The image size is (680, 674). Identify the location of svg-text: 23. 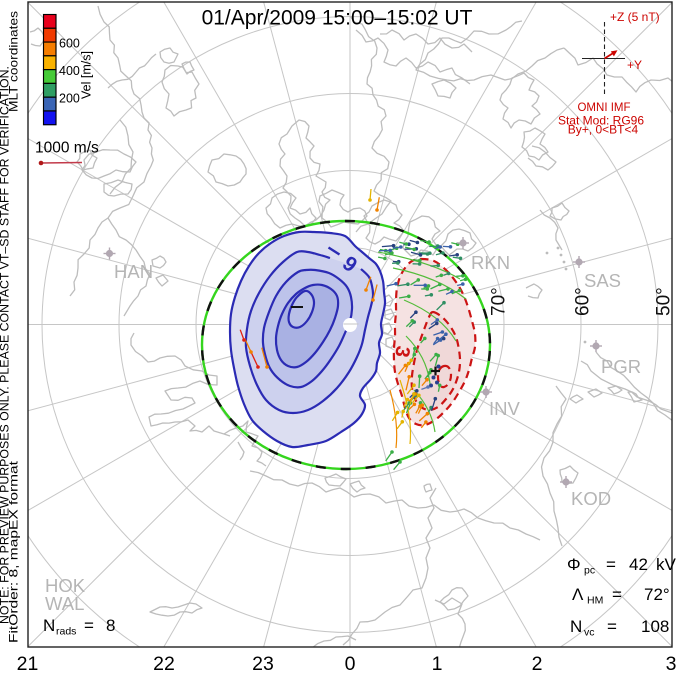
(263, 663).